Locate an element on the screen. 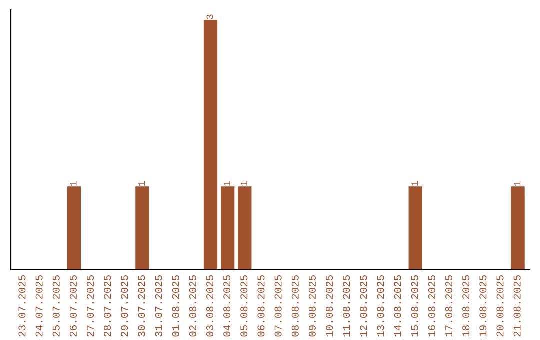  x-tick-label: 06.08.2025 is located at coordinates (261, 306).